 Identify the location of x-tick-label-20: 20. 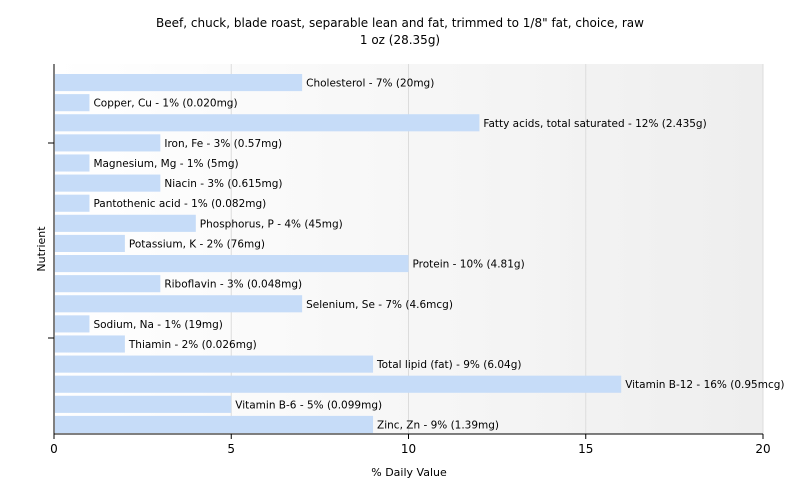
(762, 449).